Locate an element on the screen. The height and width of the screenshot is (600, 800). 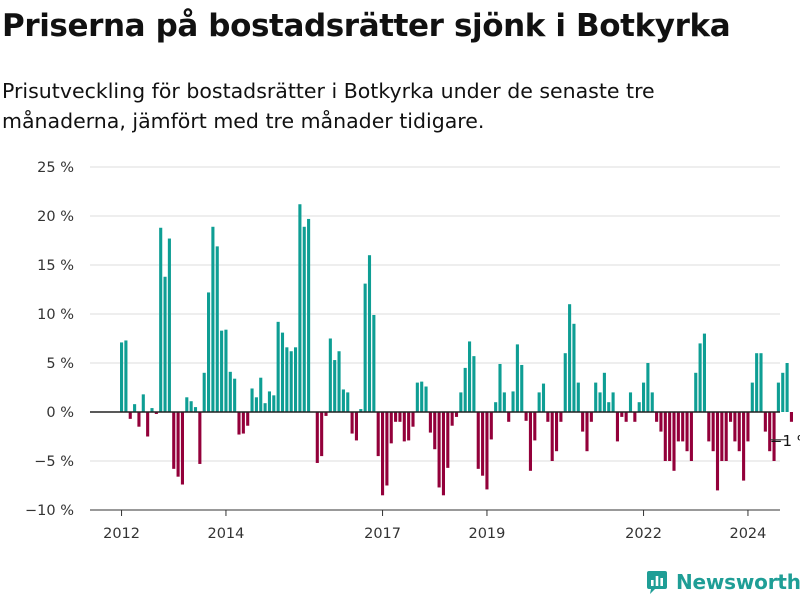
bar-chart-logo-icon is located at coordinates (657, 582).